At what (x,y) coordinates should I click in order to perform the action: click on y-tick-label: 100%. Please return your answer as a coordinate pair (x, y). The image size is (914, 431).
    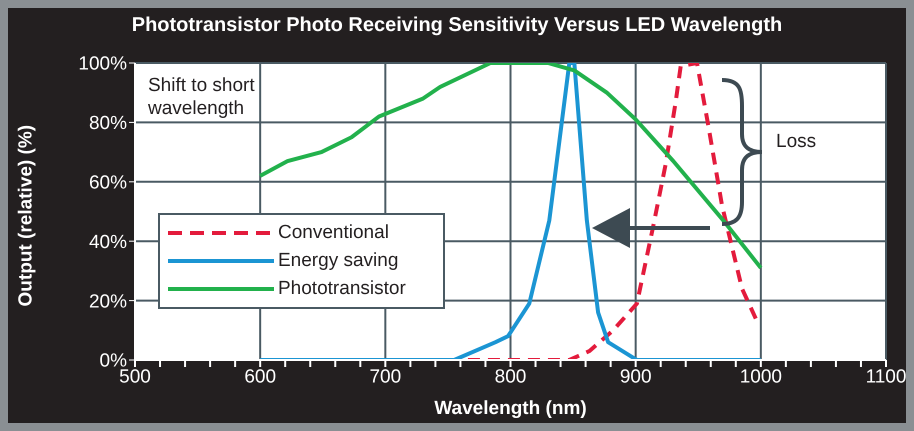
    Looking at the image, I should click on (103, 64).